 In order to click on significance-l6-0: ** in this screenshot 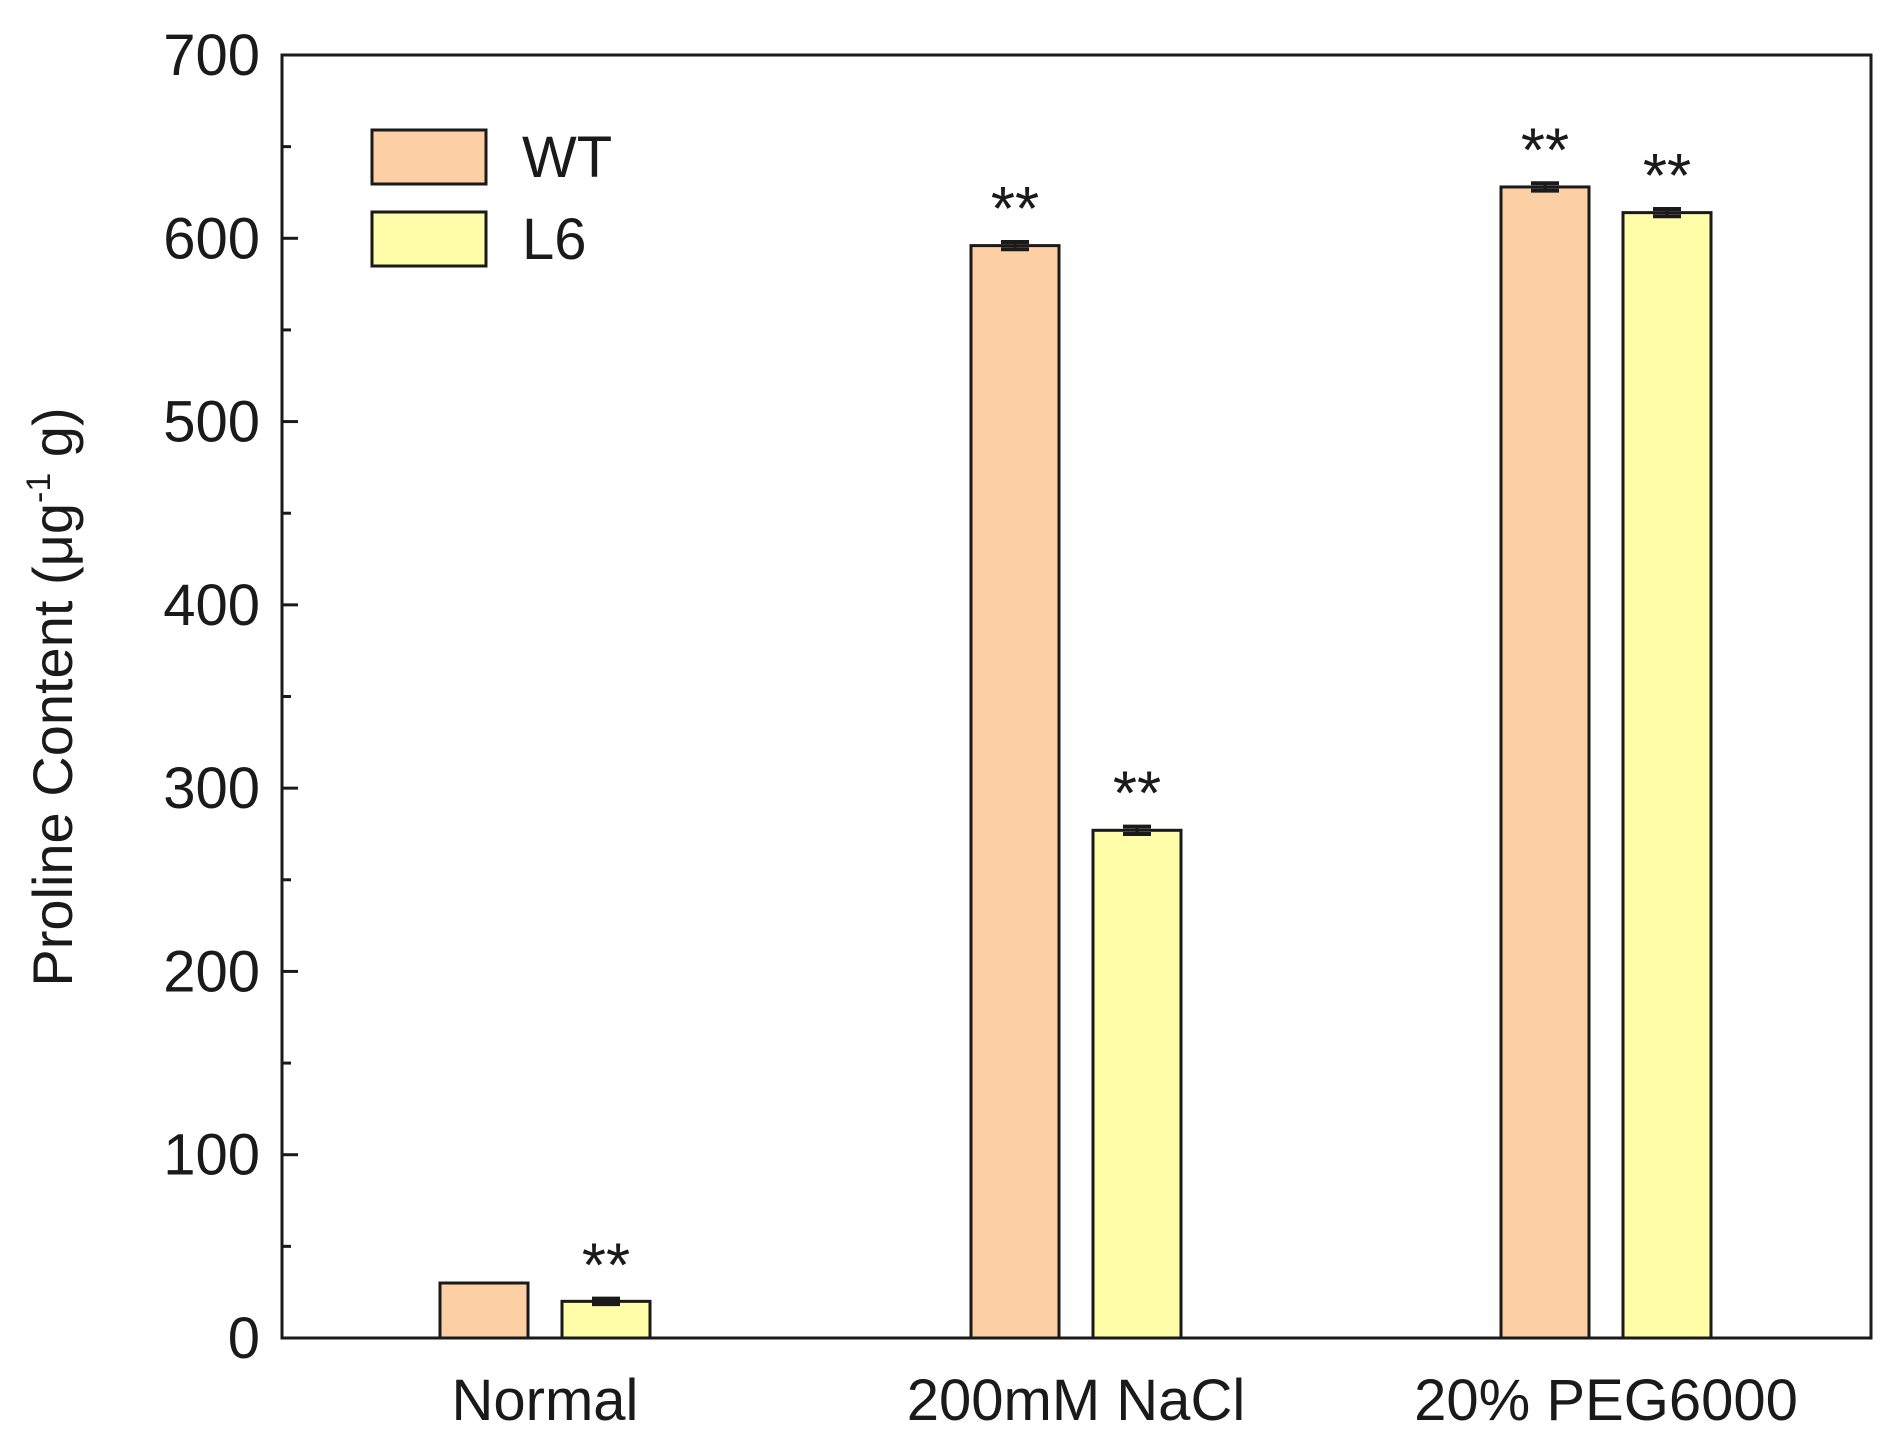, I will do `click(606, 1266)`.